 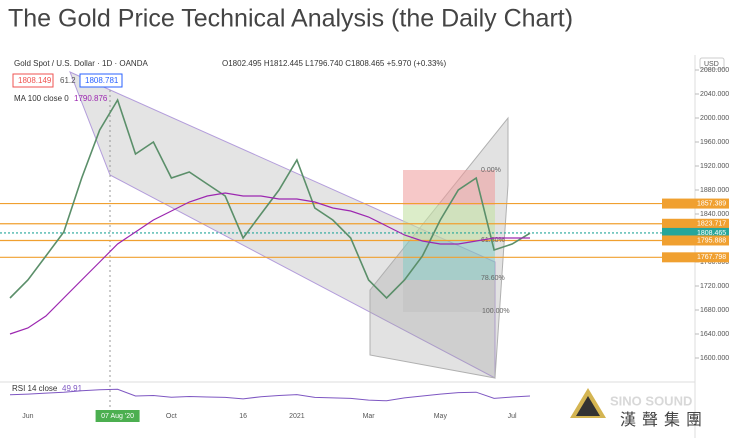 What do you see at coordinates (714, 142) in the screenshot?
I see `y-tick-label: 1960.000` at bounding box center [714, 142].